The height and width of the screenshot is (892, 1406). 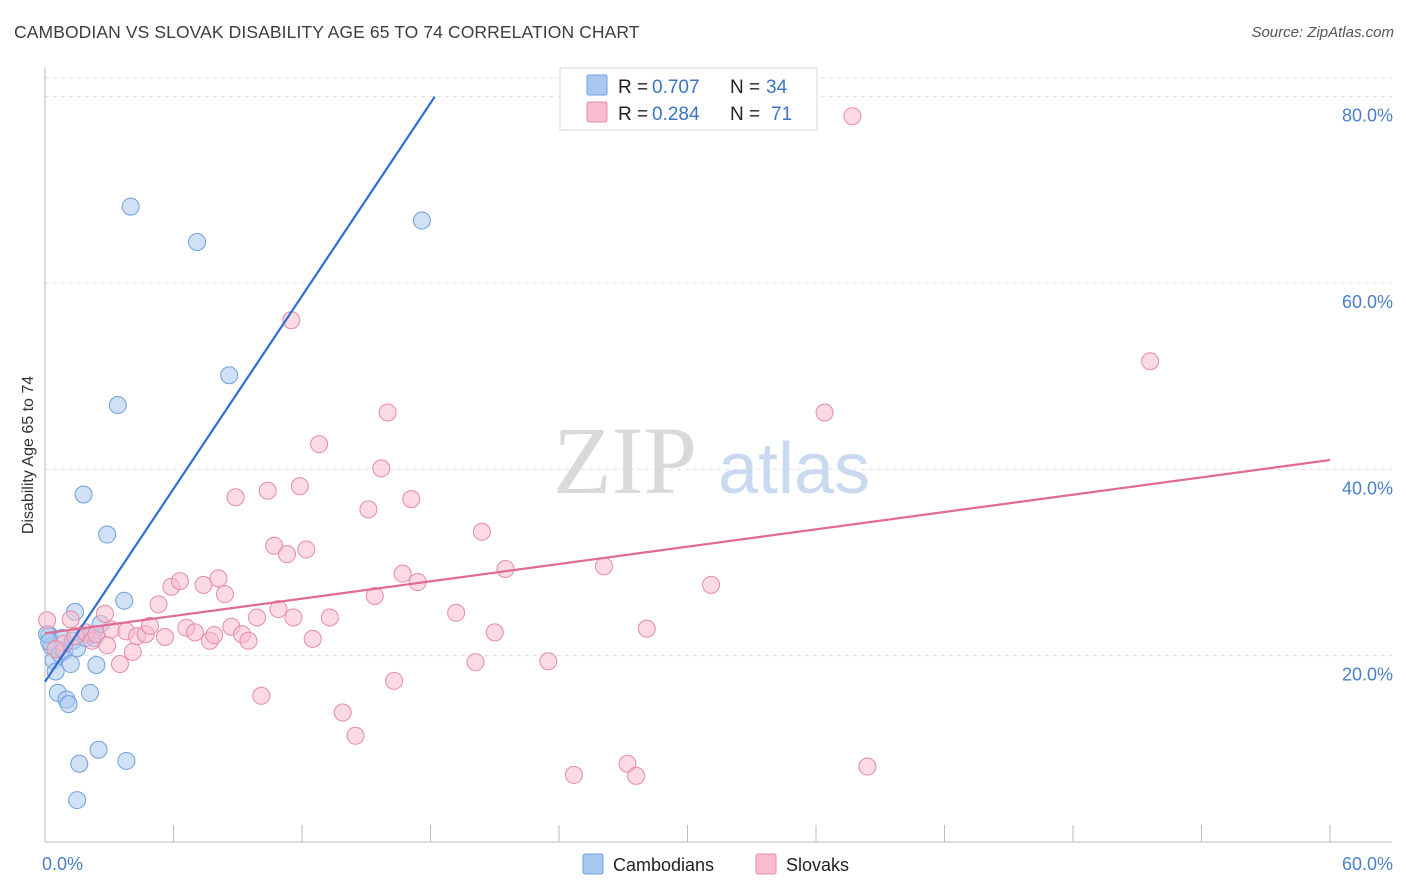 What do you see at coordinates (1367, 395) in the screenshot?
I see `y-tick-labels: 20.0% 40.0% 60.0% 80.0%` at bounding box center [1367, 395].